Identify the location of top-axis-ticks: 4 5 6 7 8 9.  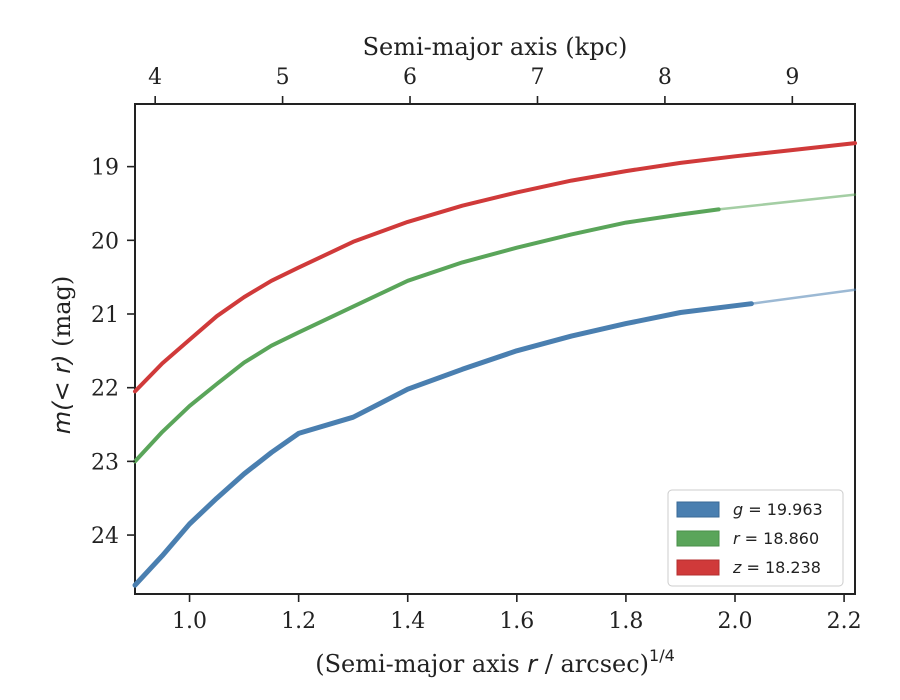
(473, 84).